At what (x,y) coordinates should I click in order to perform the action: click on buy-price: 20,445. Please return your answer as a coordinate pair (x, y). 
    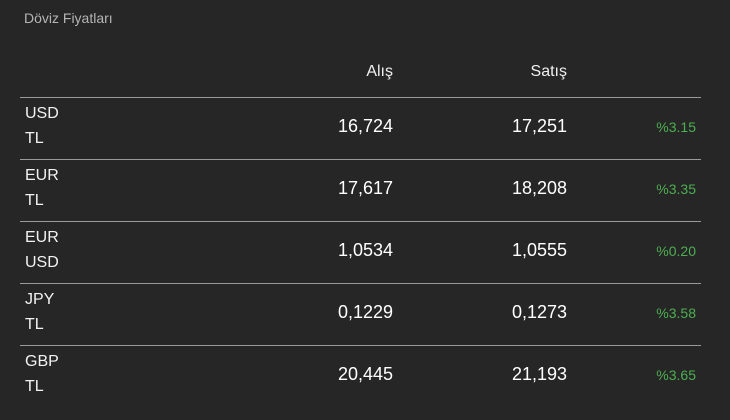
    Looking at the image, I should click on (365, 374).